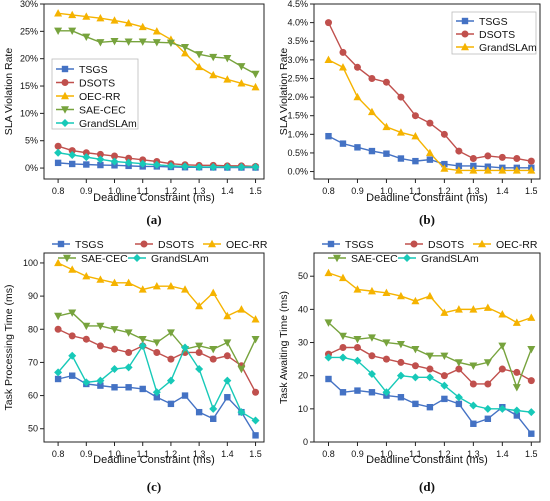  Describe the element at coordinates (153, 219) in the screenshot. I see `panel-caption: (a)` at that location.